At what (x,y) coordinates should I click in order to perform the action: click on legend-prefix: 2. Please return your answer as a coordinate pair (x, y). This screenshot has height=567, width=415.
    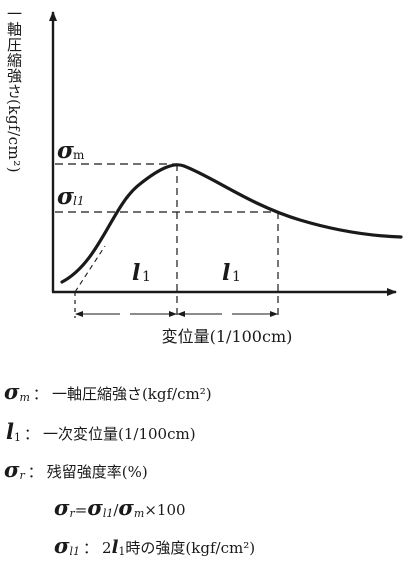
    Looking at the image, I should click on (107, 548).